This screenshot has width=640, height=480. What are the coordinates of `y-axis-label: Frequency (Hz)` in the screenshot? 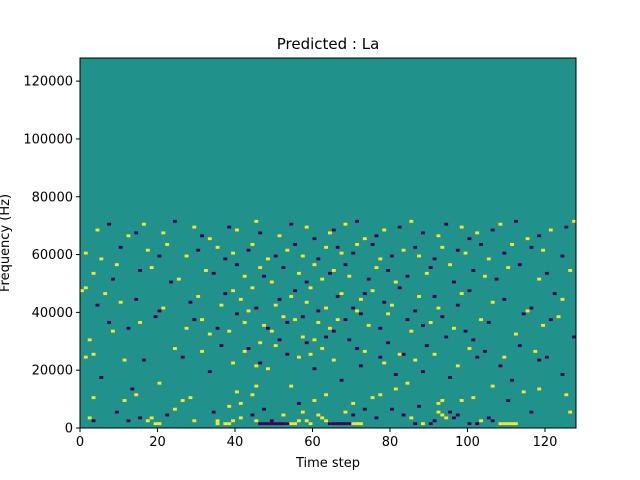 It's located at (6, 243).